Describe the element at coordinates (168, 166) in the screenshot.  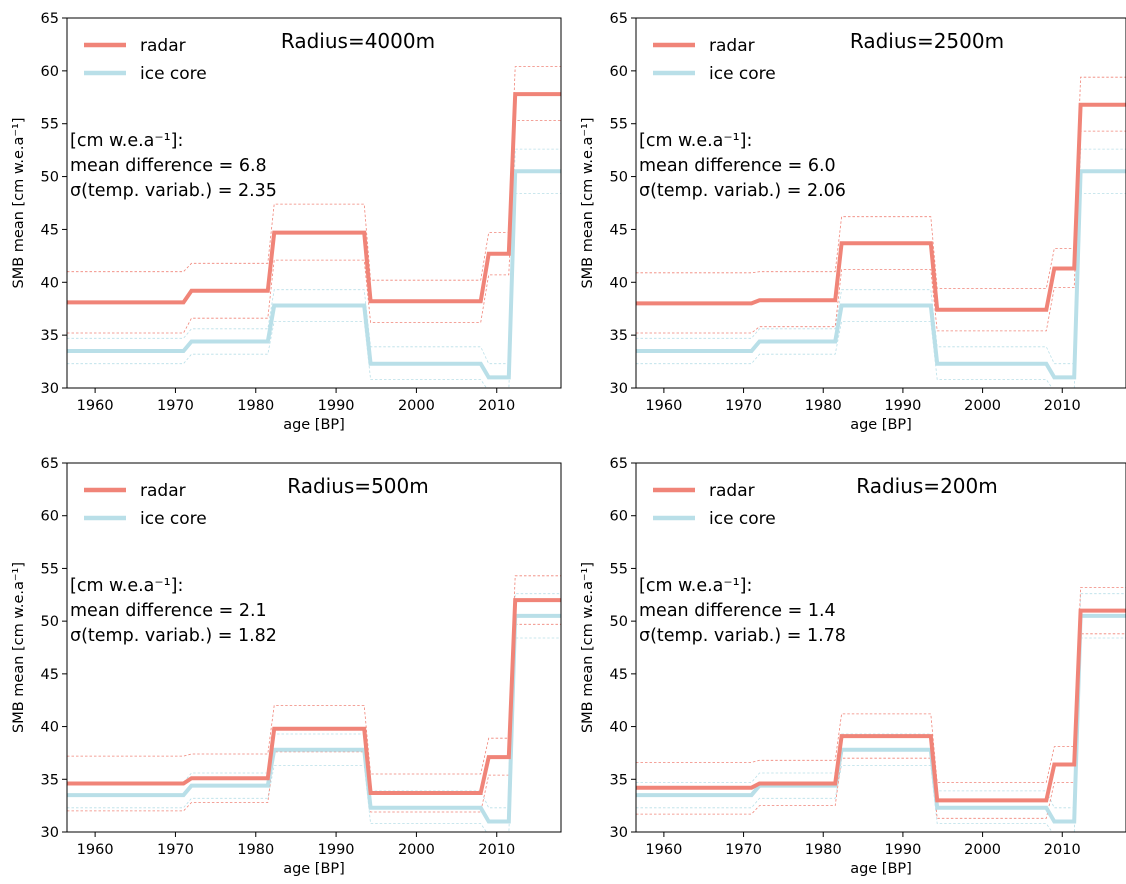
I see `stats-line-2: mean difference = 6.8` at that location.